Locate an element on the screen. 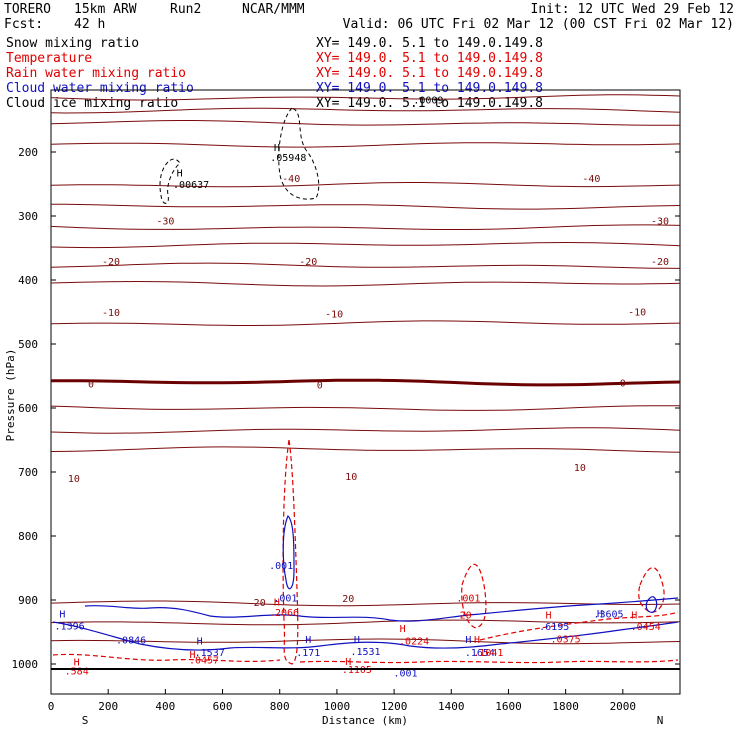  y-tick-label: 700 is located at coordinates (28, 472).